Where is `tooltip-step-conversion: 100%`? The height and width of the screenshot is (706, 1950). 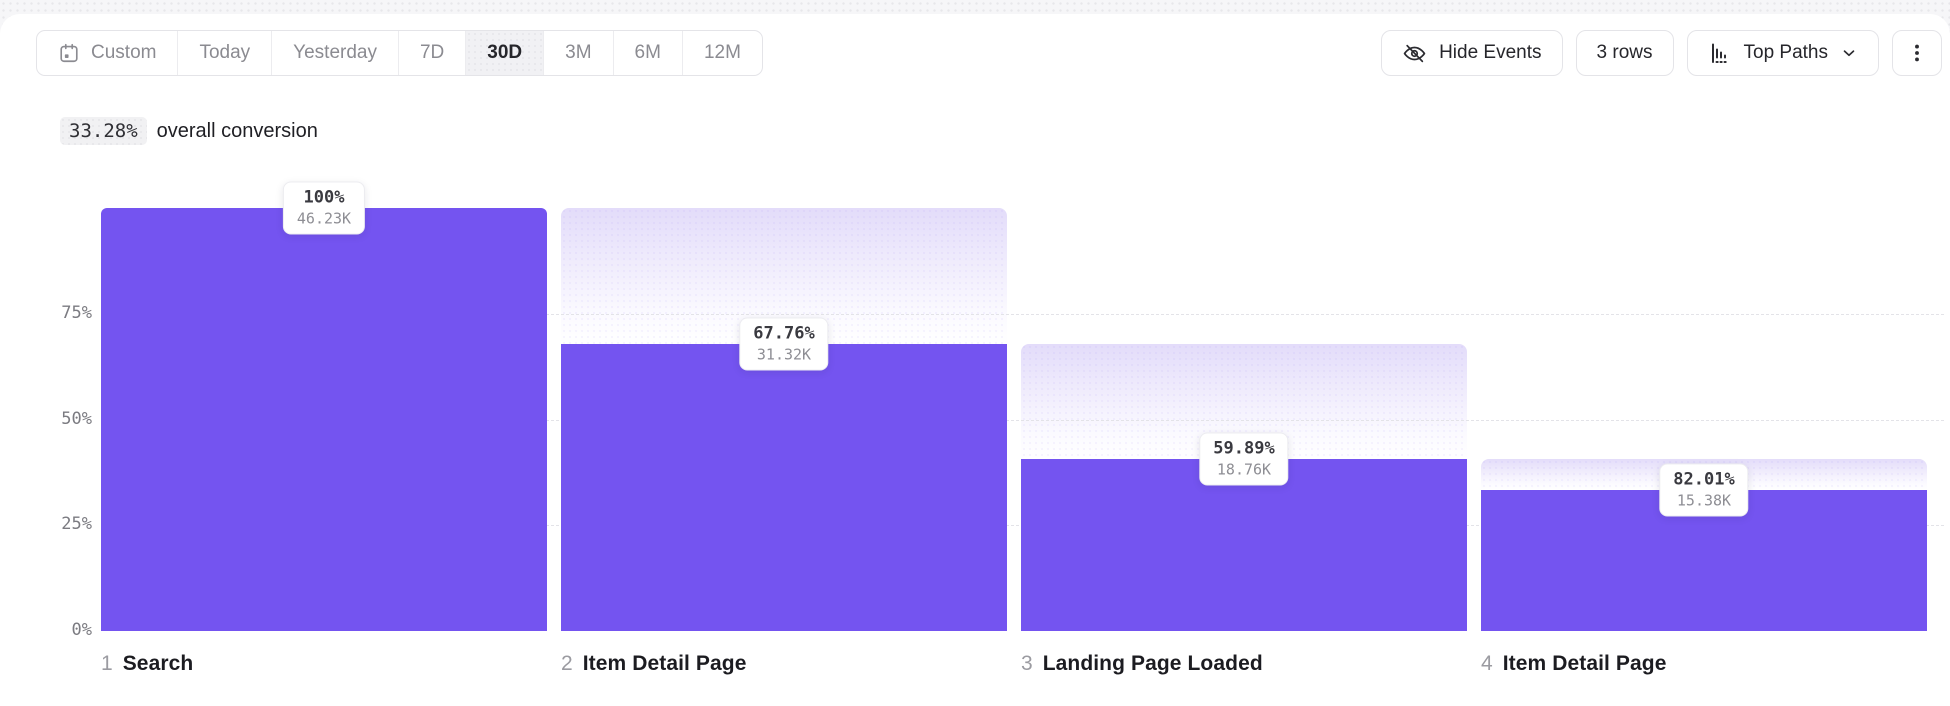 tooltip-step-conversion: 100% is located at coordinates (324, 197).